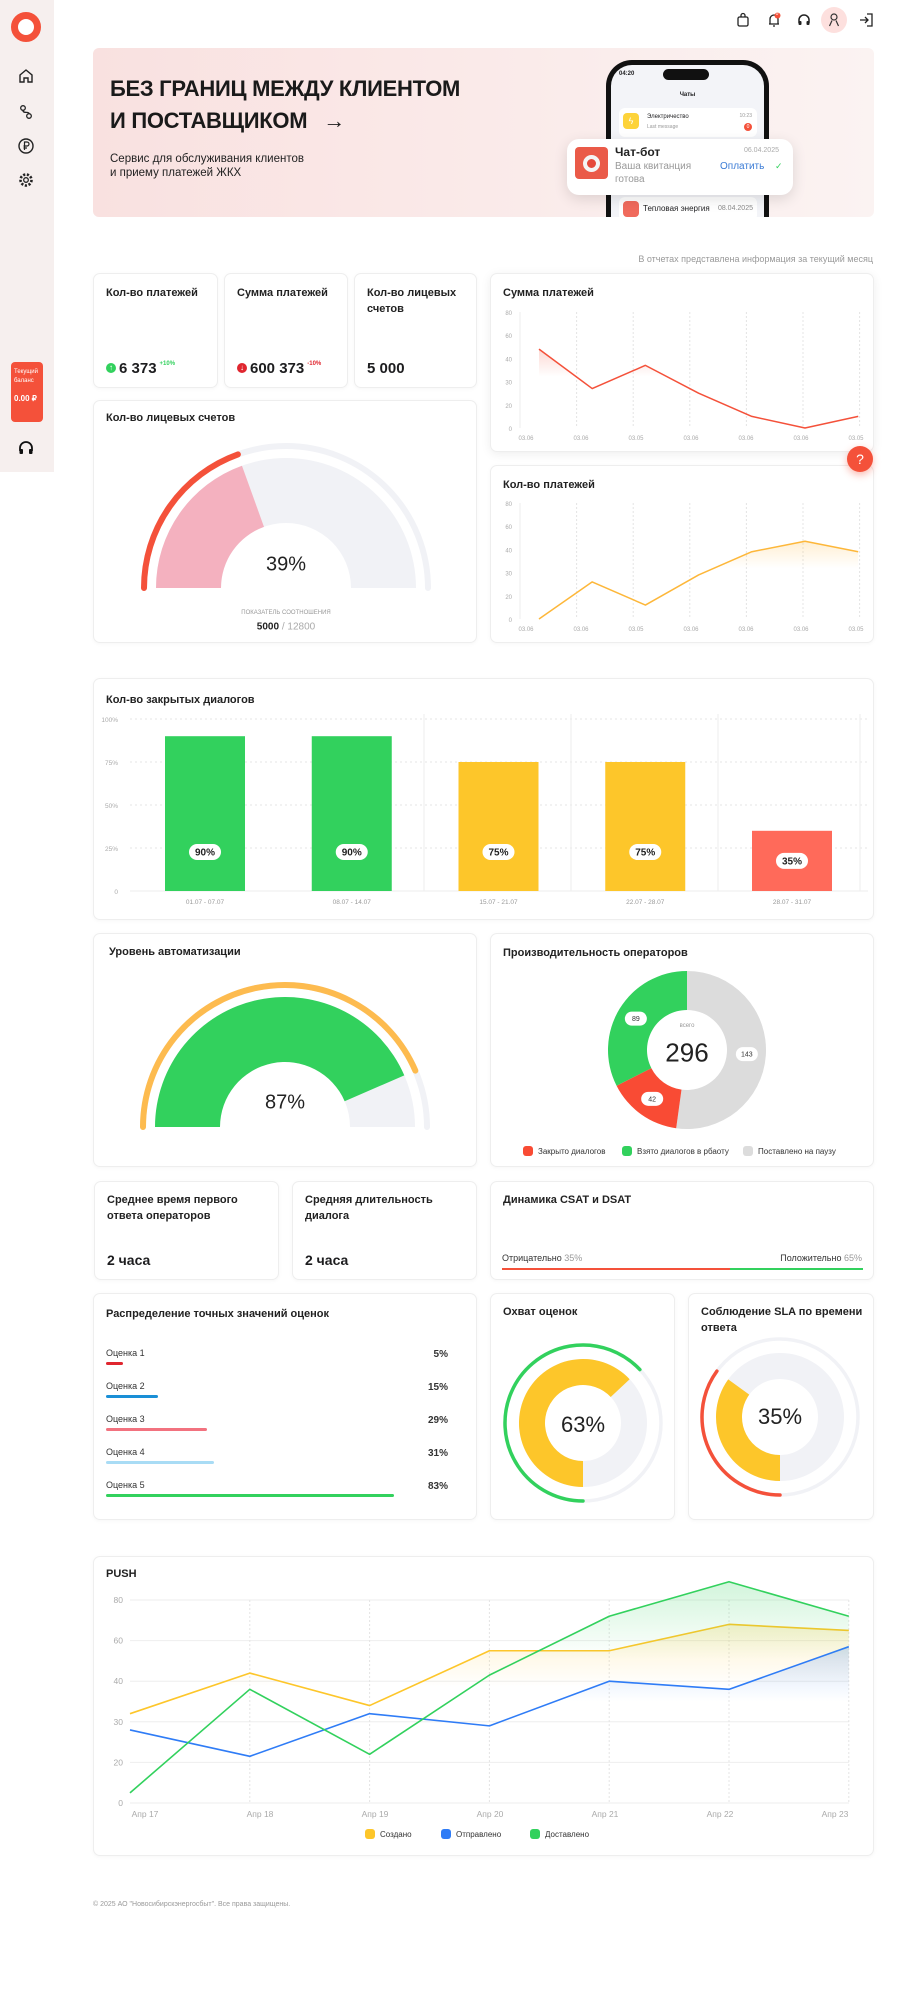  Describe the element at coordinates (675, 1151) in the screenshot. I see `legend-item: Взято диалогов в рбаоту` at that location.